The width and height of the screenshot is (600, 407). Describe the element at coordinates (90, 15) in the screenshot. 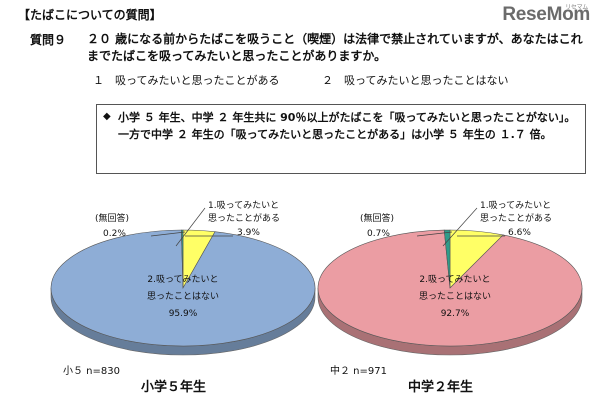

I see `section-title: 【たばこについての質問】` at that location.